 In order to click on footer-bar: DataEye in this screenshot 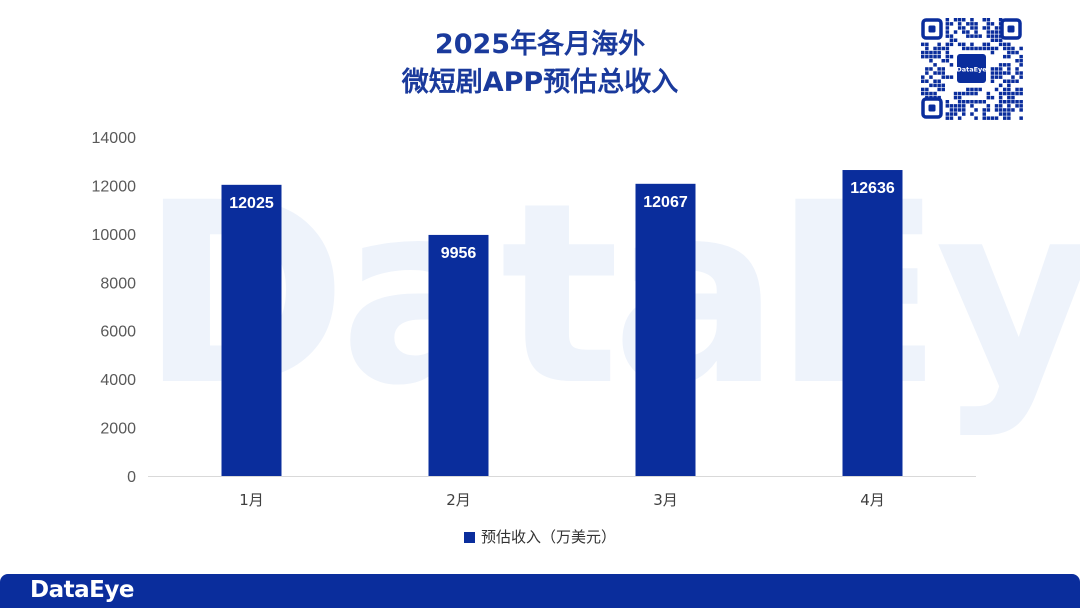, I will do `click(540, 591)`.